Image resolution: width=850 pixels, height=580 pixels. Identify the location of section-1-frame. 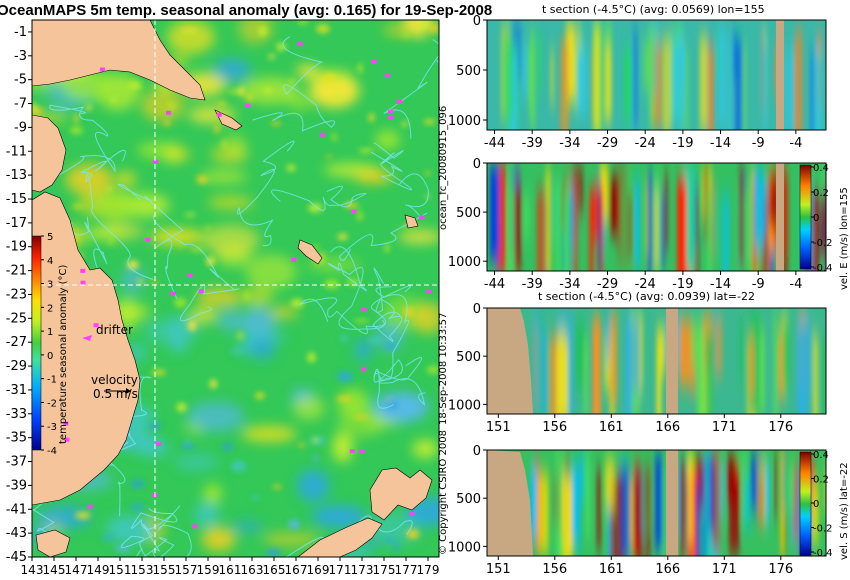
(656, 75).